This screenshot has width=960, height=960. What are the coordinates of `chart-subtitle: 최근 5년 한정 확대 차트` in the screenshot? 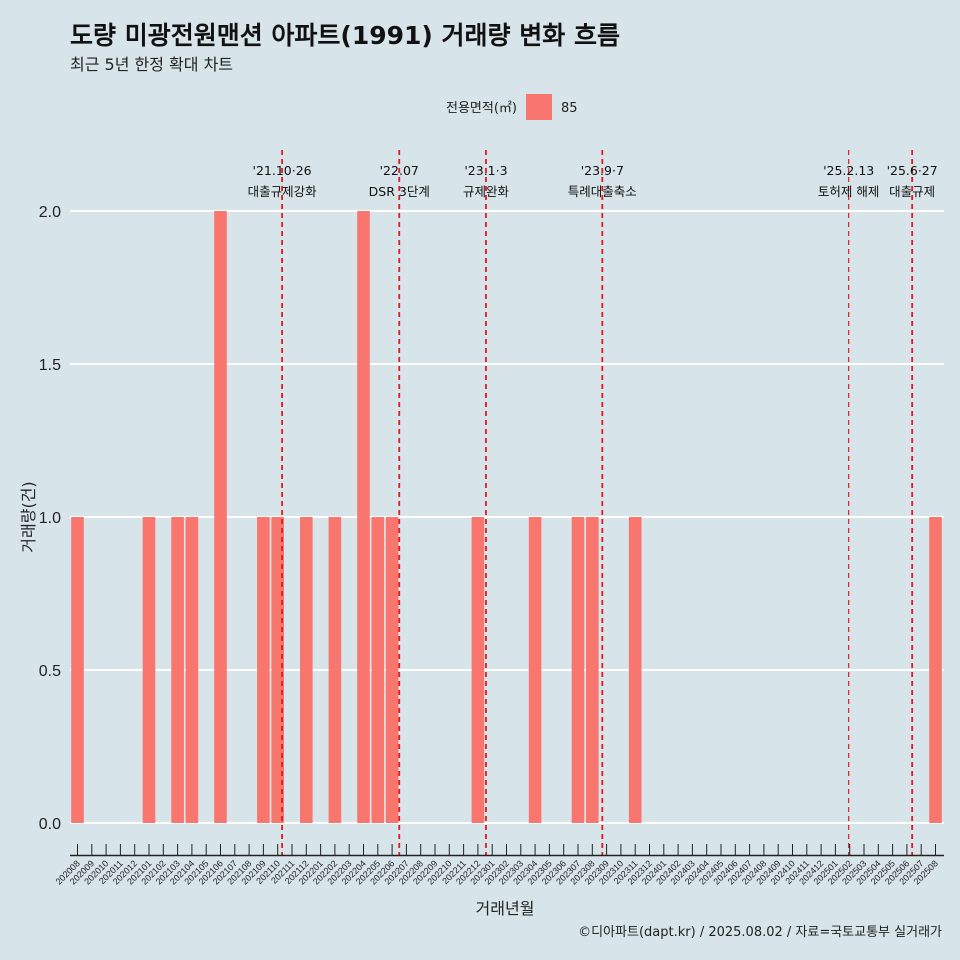 It's located at (151, 64).